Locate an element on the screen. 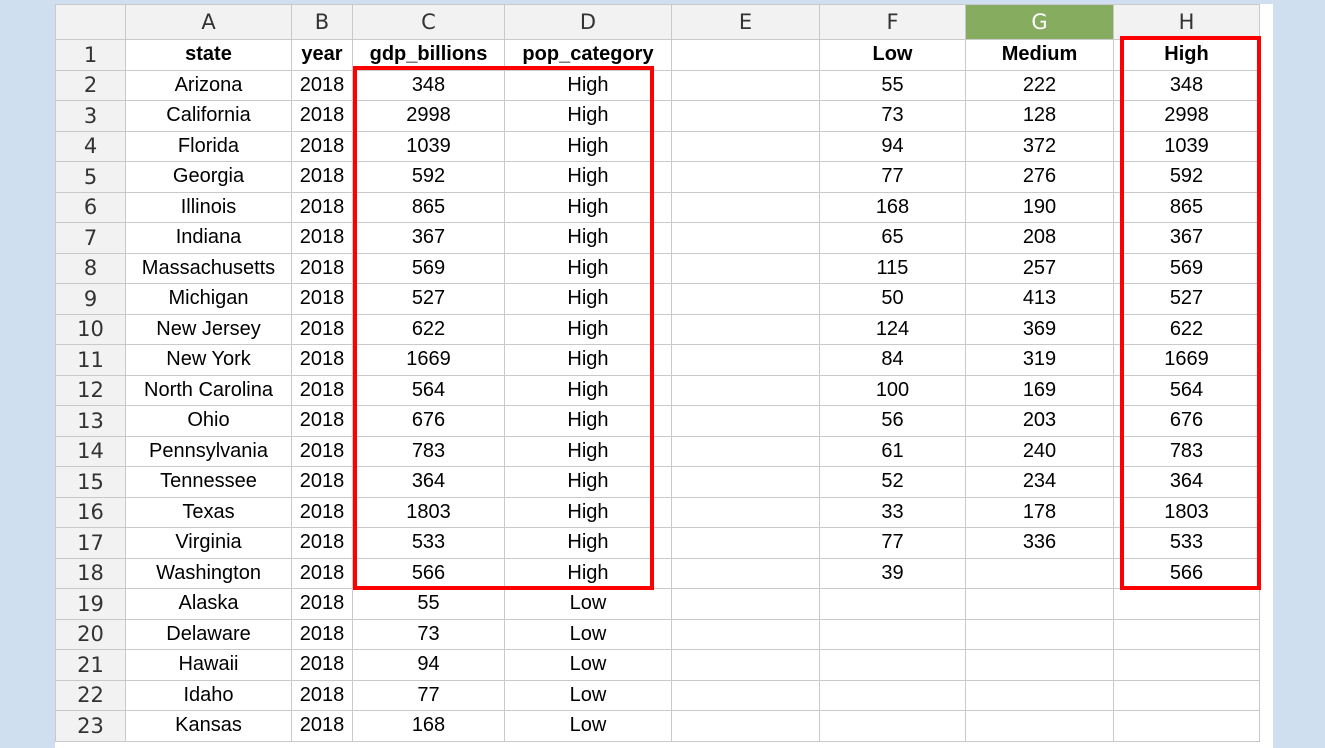 Image resolution: width=1325 pixels, height=748 pixels. cell-b21: 2018 is located at coordinates (322, 665).